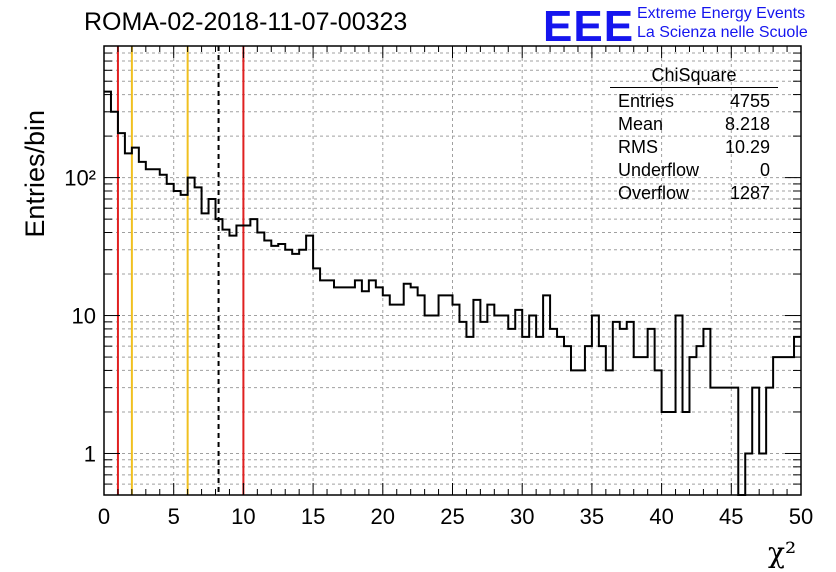 Image resolution: width=836 pixels, height=572 pixels. I want to click on stats-label: Overflow, so click(654, 193).